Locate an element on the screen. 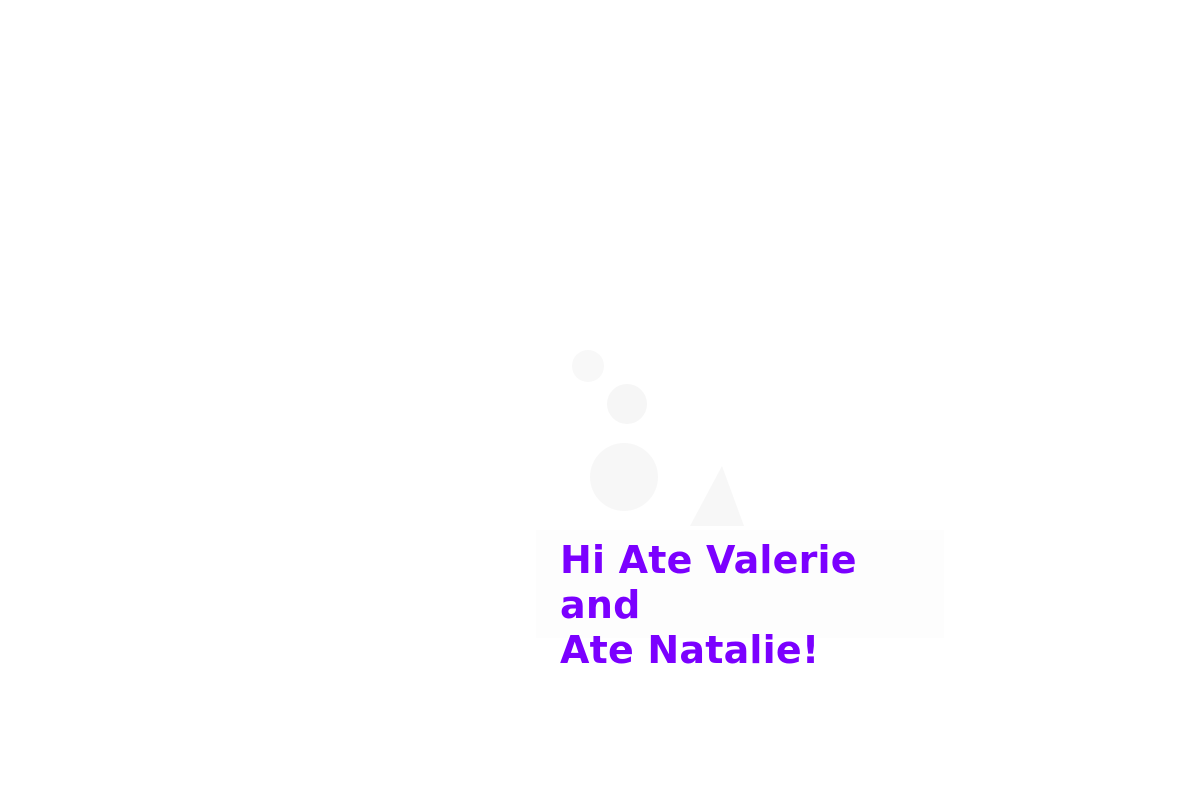 This screenshot has height=800, width=1200. greeting-line-1: Hi Ate Valerie and is located at coordinates (708, 582).